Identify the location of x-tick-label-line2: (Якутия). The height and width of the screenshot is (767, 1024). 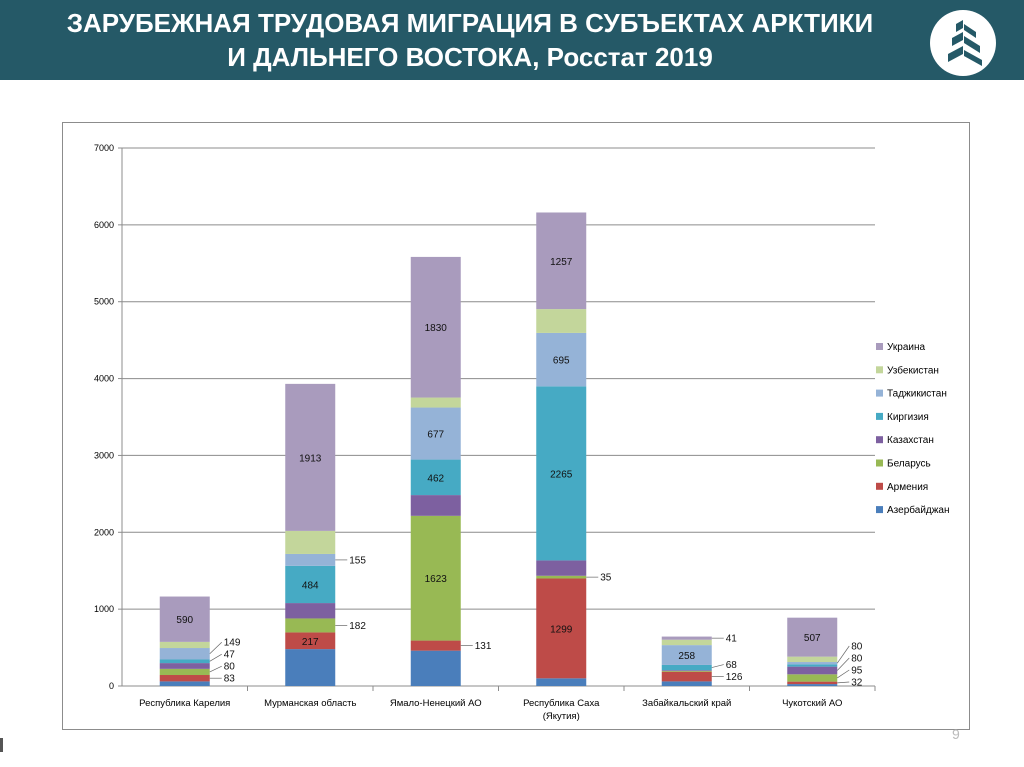
(561, 716).